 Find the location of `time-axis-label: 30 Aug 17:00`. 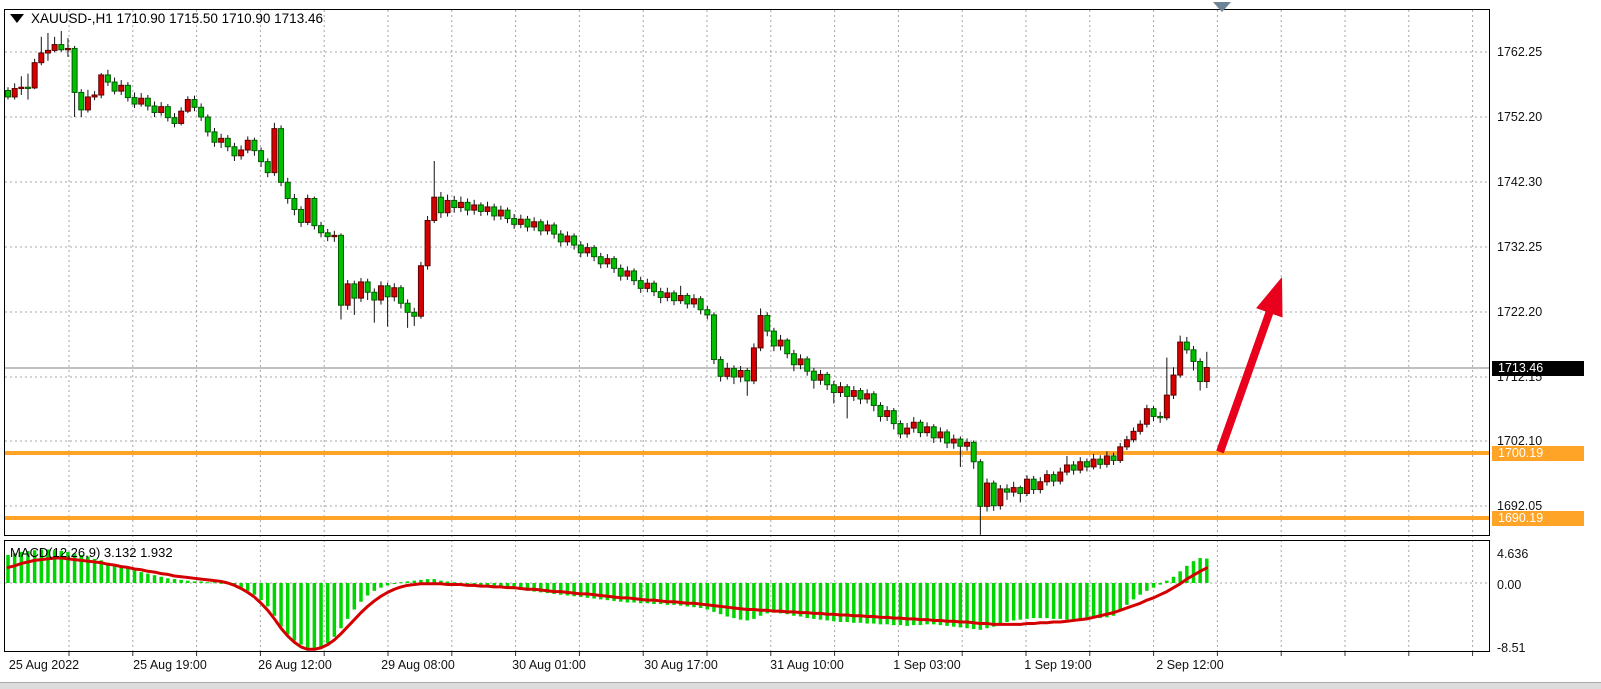

time-axis-label: 30 Aug 17:00 is located at coordinates (681, 665).